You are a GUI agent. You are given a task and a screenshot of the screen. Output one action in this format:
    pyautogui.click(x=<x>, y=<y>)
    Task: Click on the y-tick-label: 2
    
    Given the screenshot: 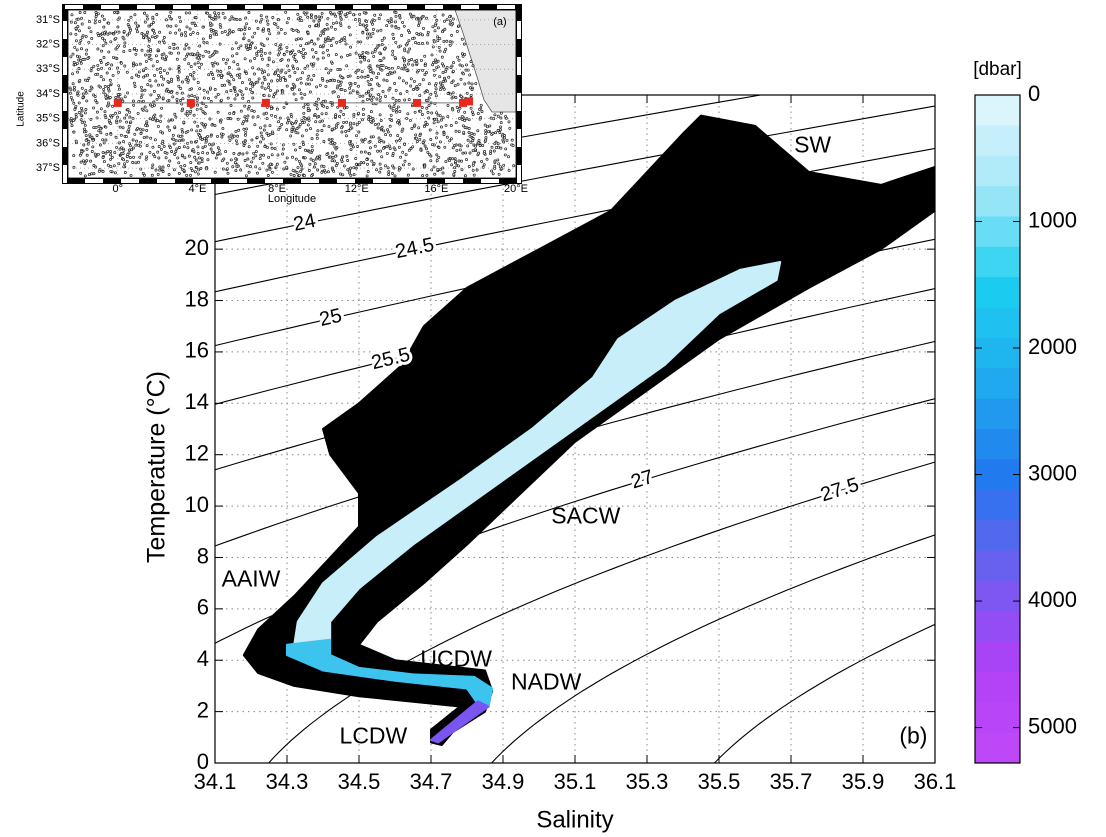 What is the action you would take?
    pyautogui.click(x=203, y=709)
    